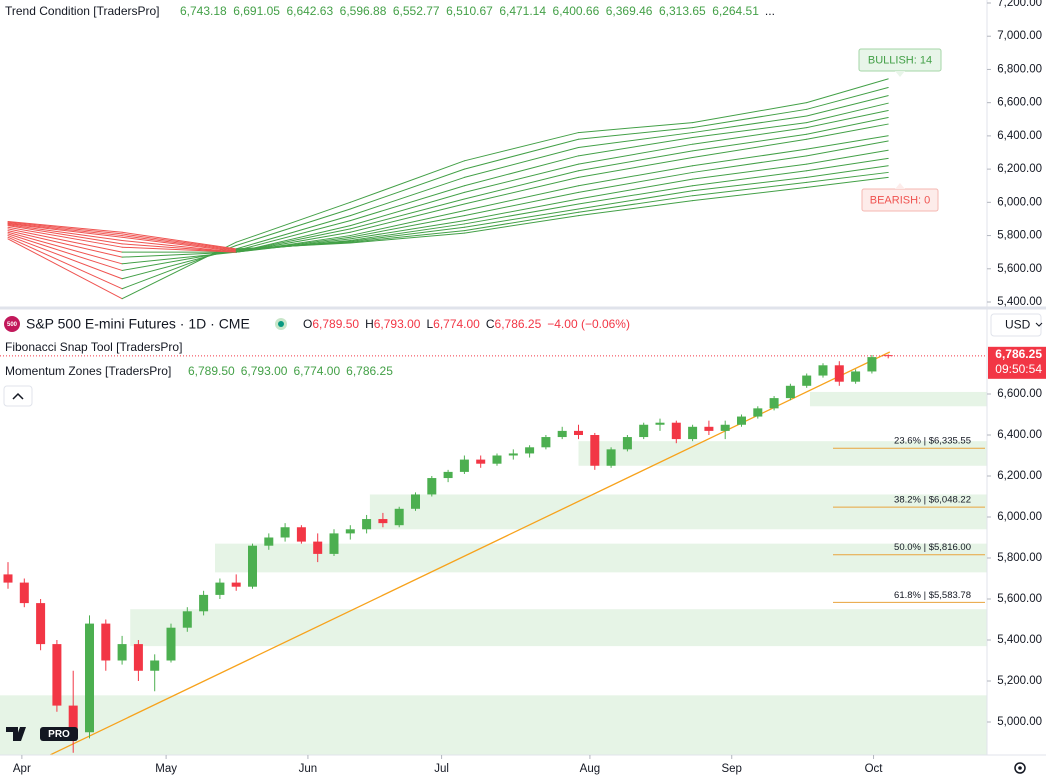 The width and height of the screenshot is (1046, 784). I want to click on bearish-label: BEARISH: 0, so click(900, 200).